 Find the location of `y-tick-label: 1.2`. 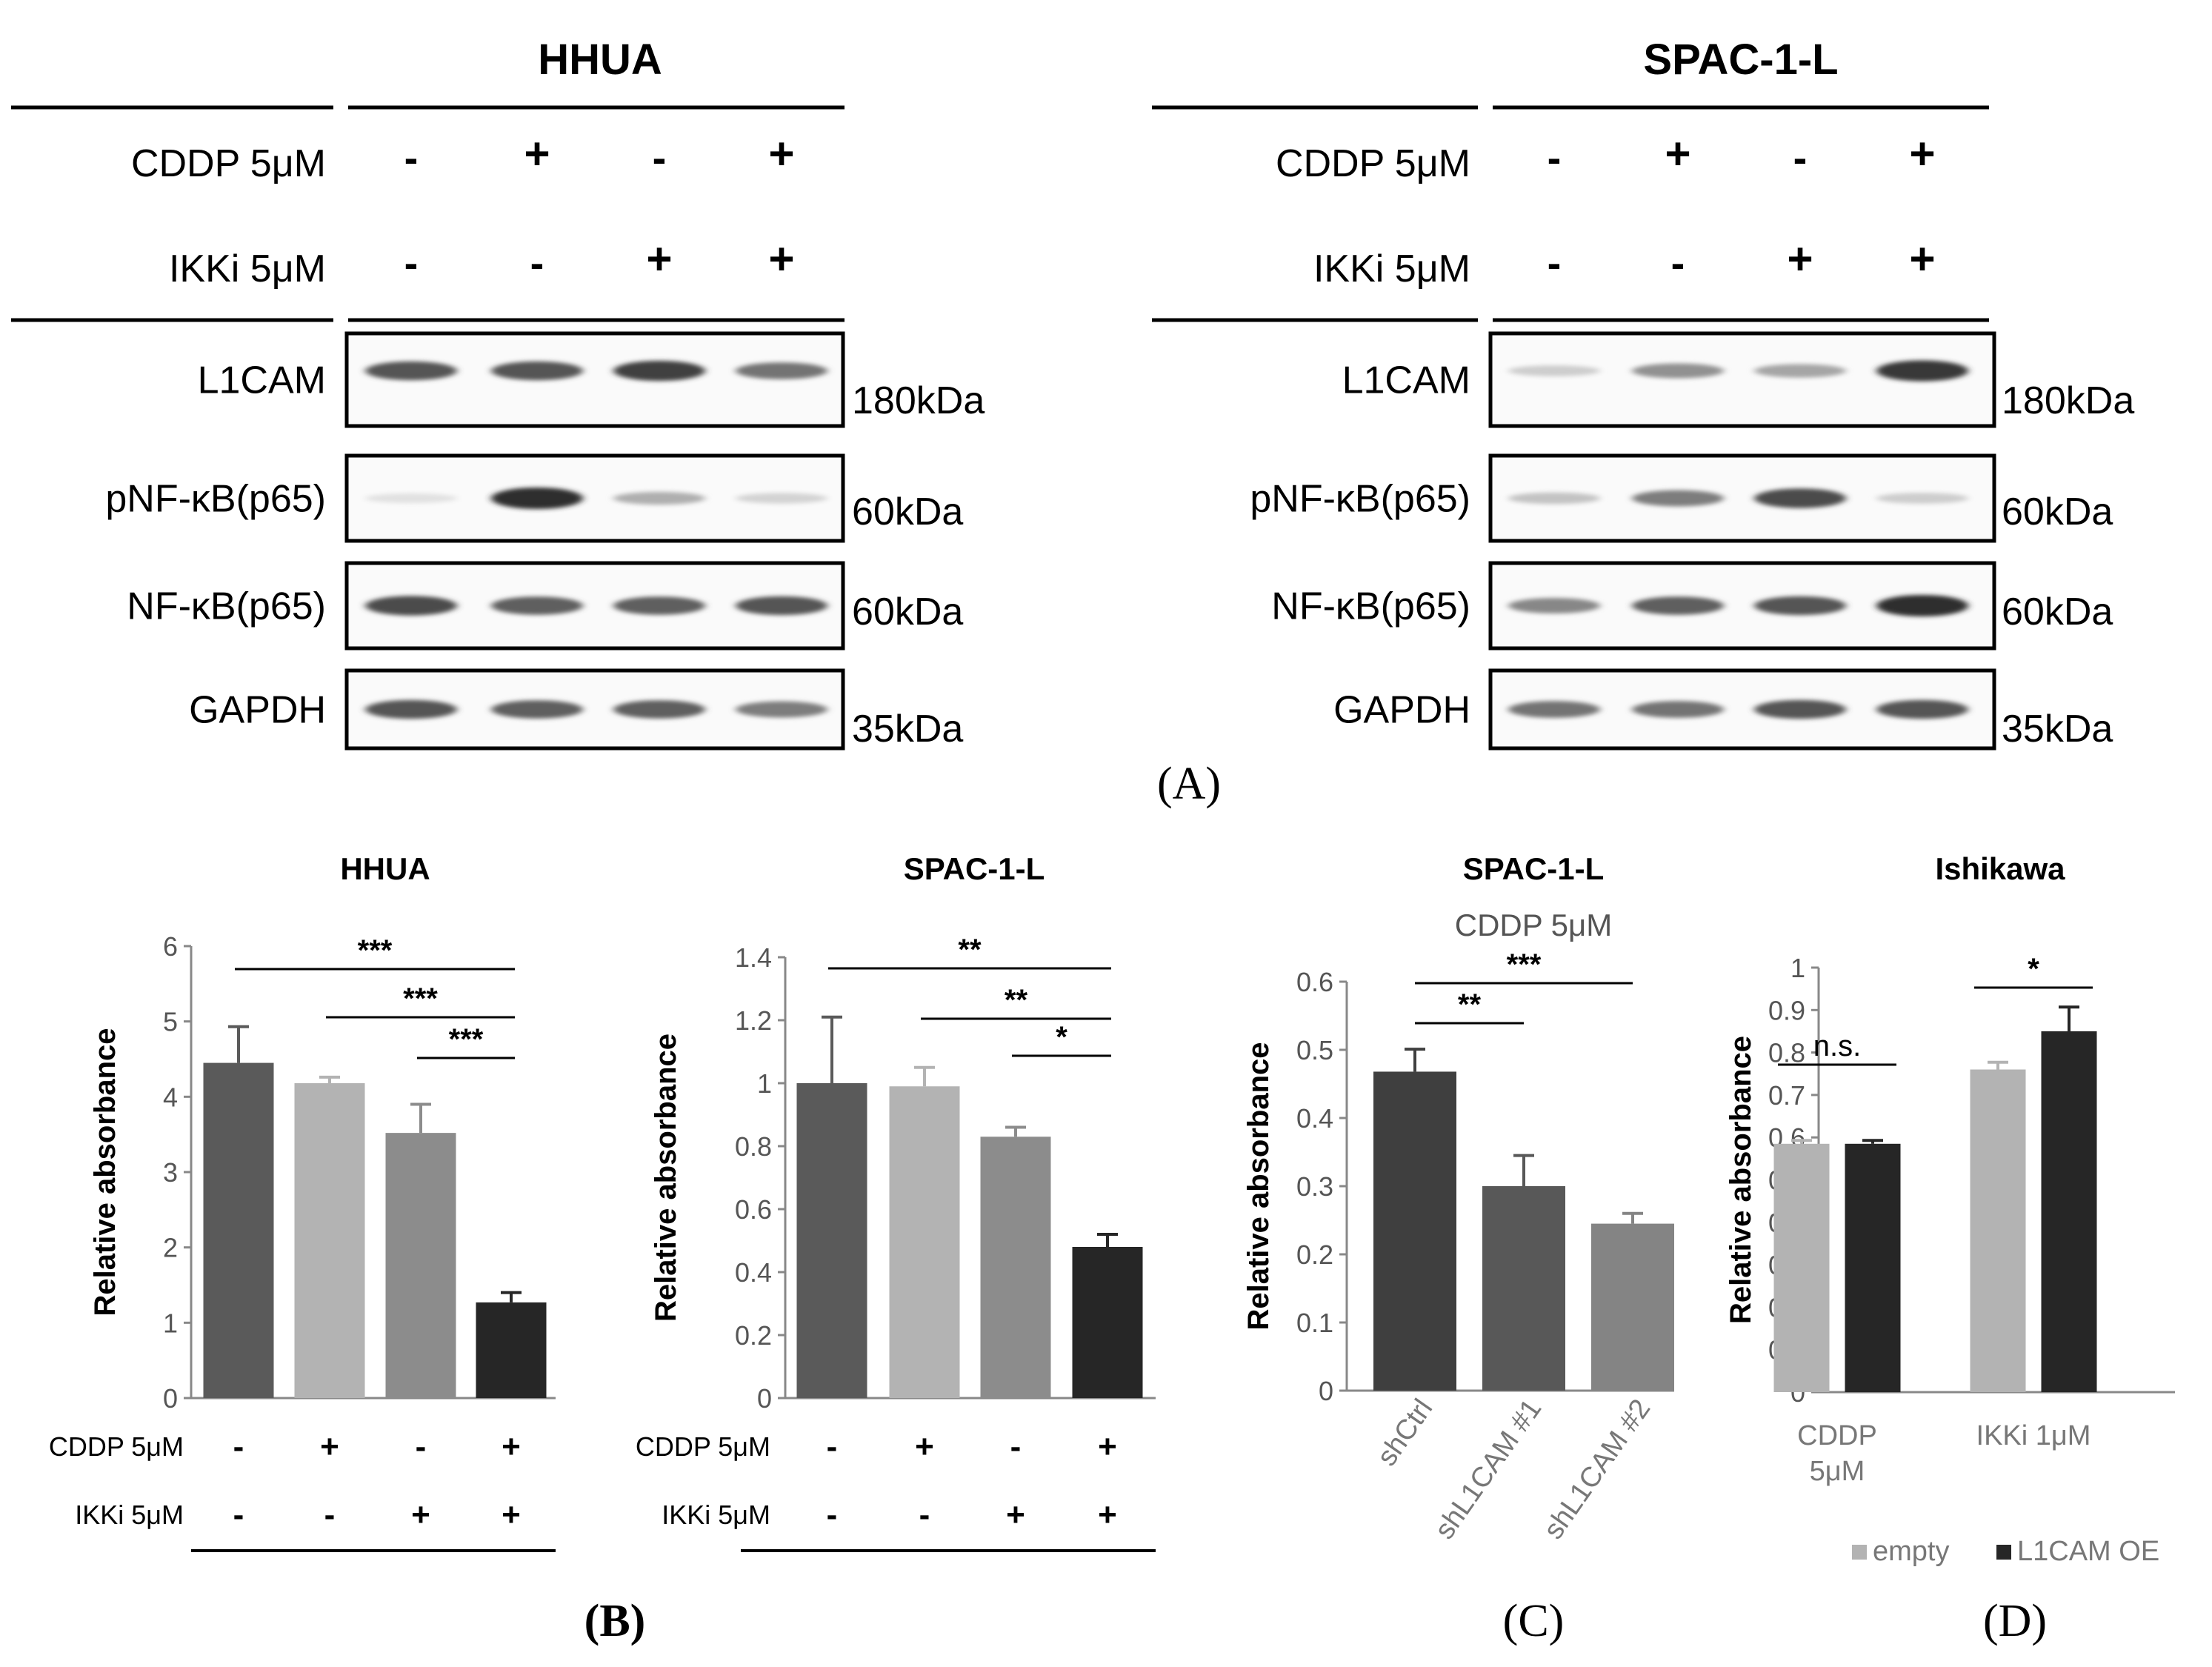

y-tick-label: 1.2 is located at coordinates (753, 1020).